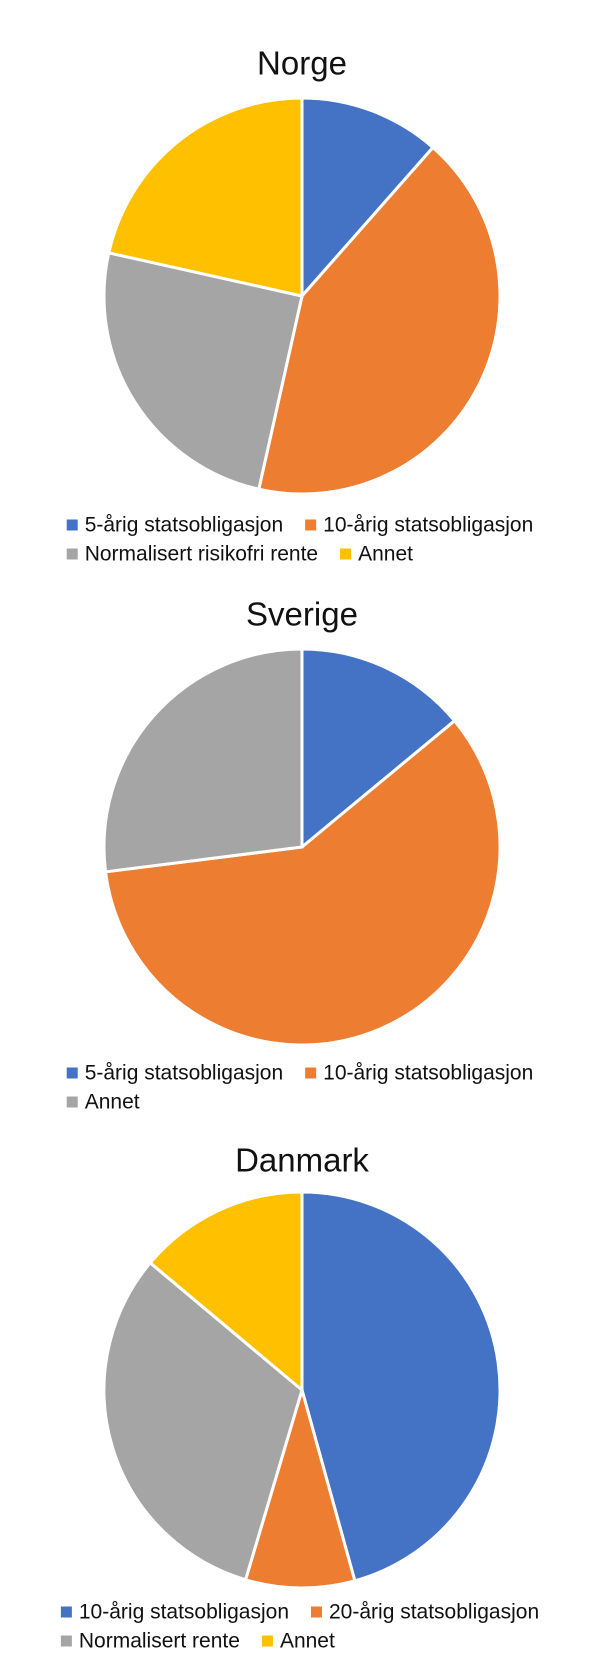  What do you see at coordinates (159, 1641) in the screenshot?
I see `legend-label: Normalisert rente` at bounding box center [159, 1641].